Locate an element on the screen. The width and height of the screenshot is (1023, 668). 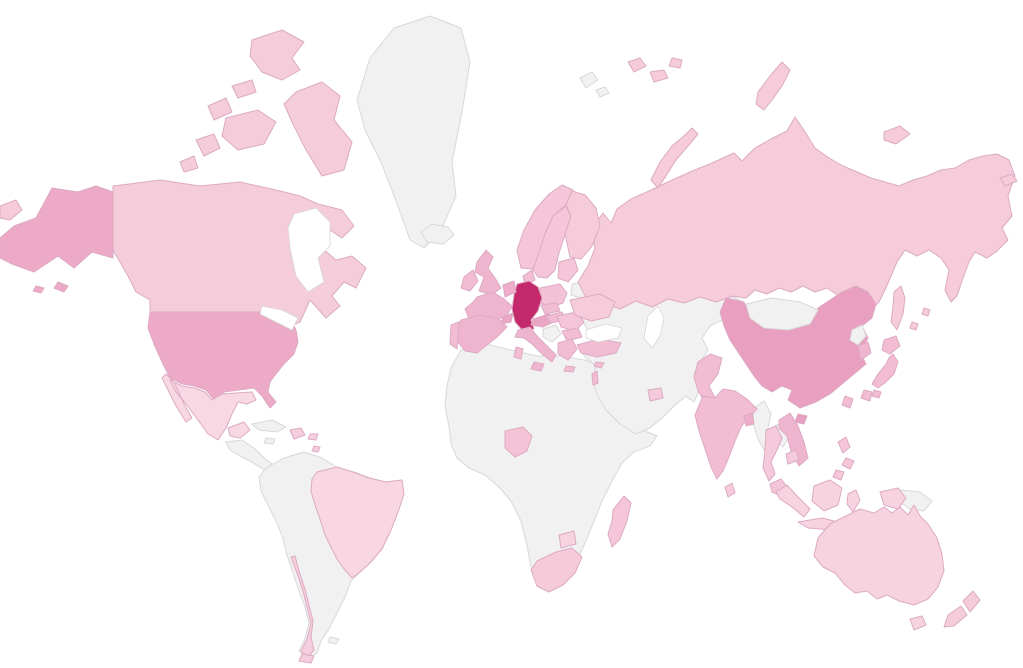
country-north-korea is located at coordinates (858, 335).